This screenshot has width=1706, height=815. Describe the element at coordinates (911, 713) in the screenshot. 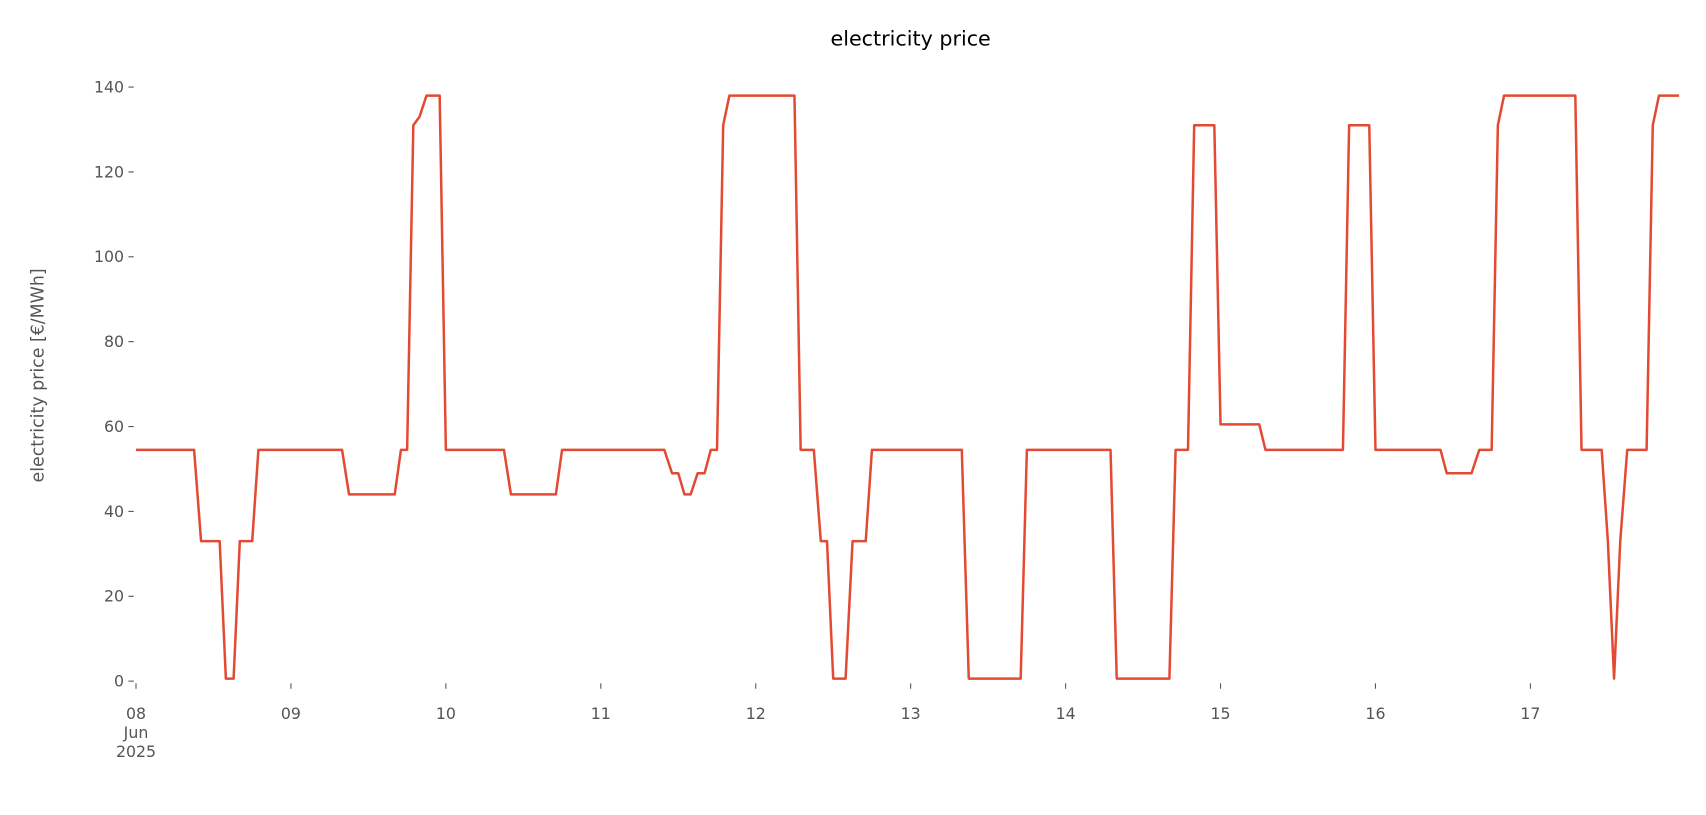

I see `x-tick-label: 13` at that location.